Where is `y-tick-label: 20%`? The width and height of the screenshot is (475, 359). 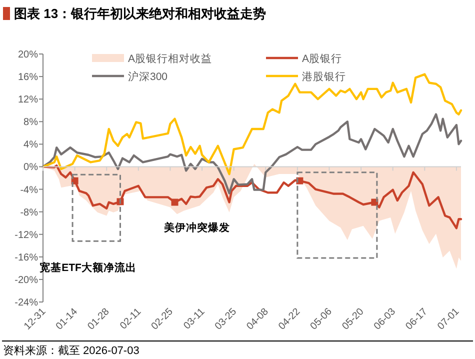 y-tick-label: 20% is located at coordinates (28, 55).